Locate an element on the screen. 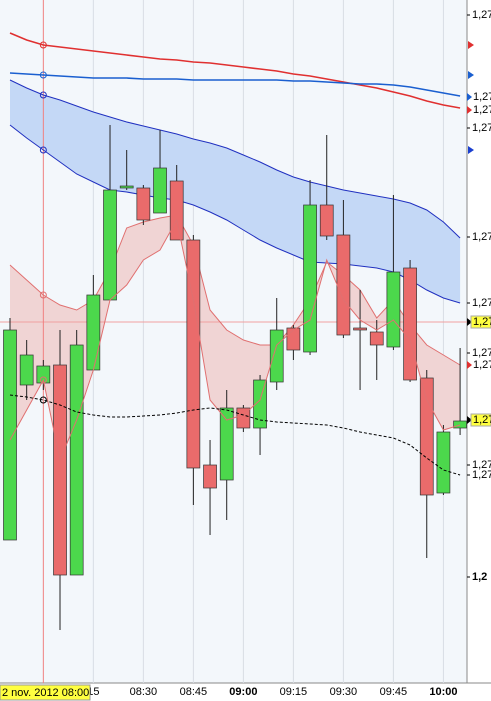 The height and width of the screenshot is (701, 491). price-axis is located at coordinates (479, 341).